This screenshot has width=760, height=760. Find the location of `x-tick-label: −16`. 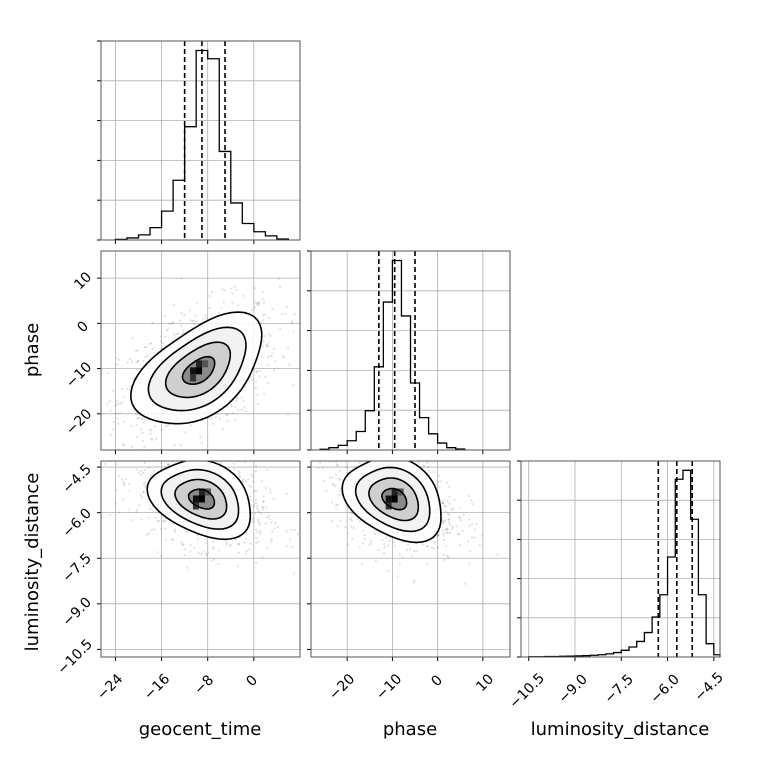

x-tick-label: −16 is located at coordinates (157, 687).